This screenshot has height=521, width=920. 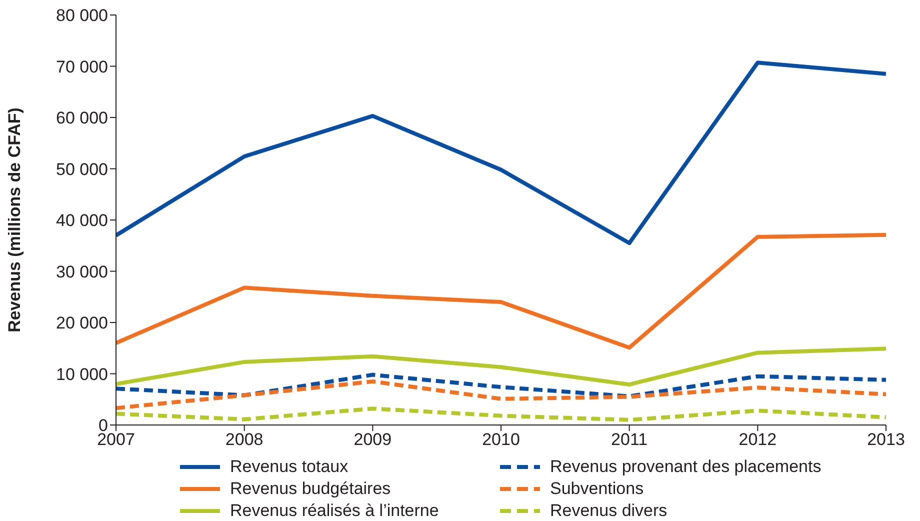 I want to click on x-tick-label: 2012, so click(x=757, y=440).